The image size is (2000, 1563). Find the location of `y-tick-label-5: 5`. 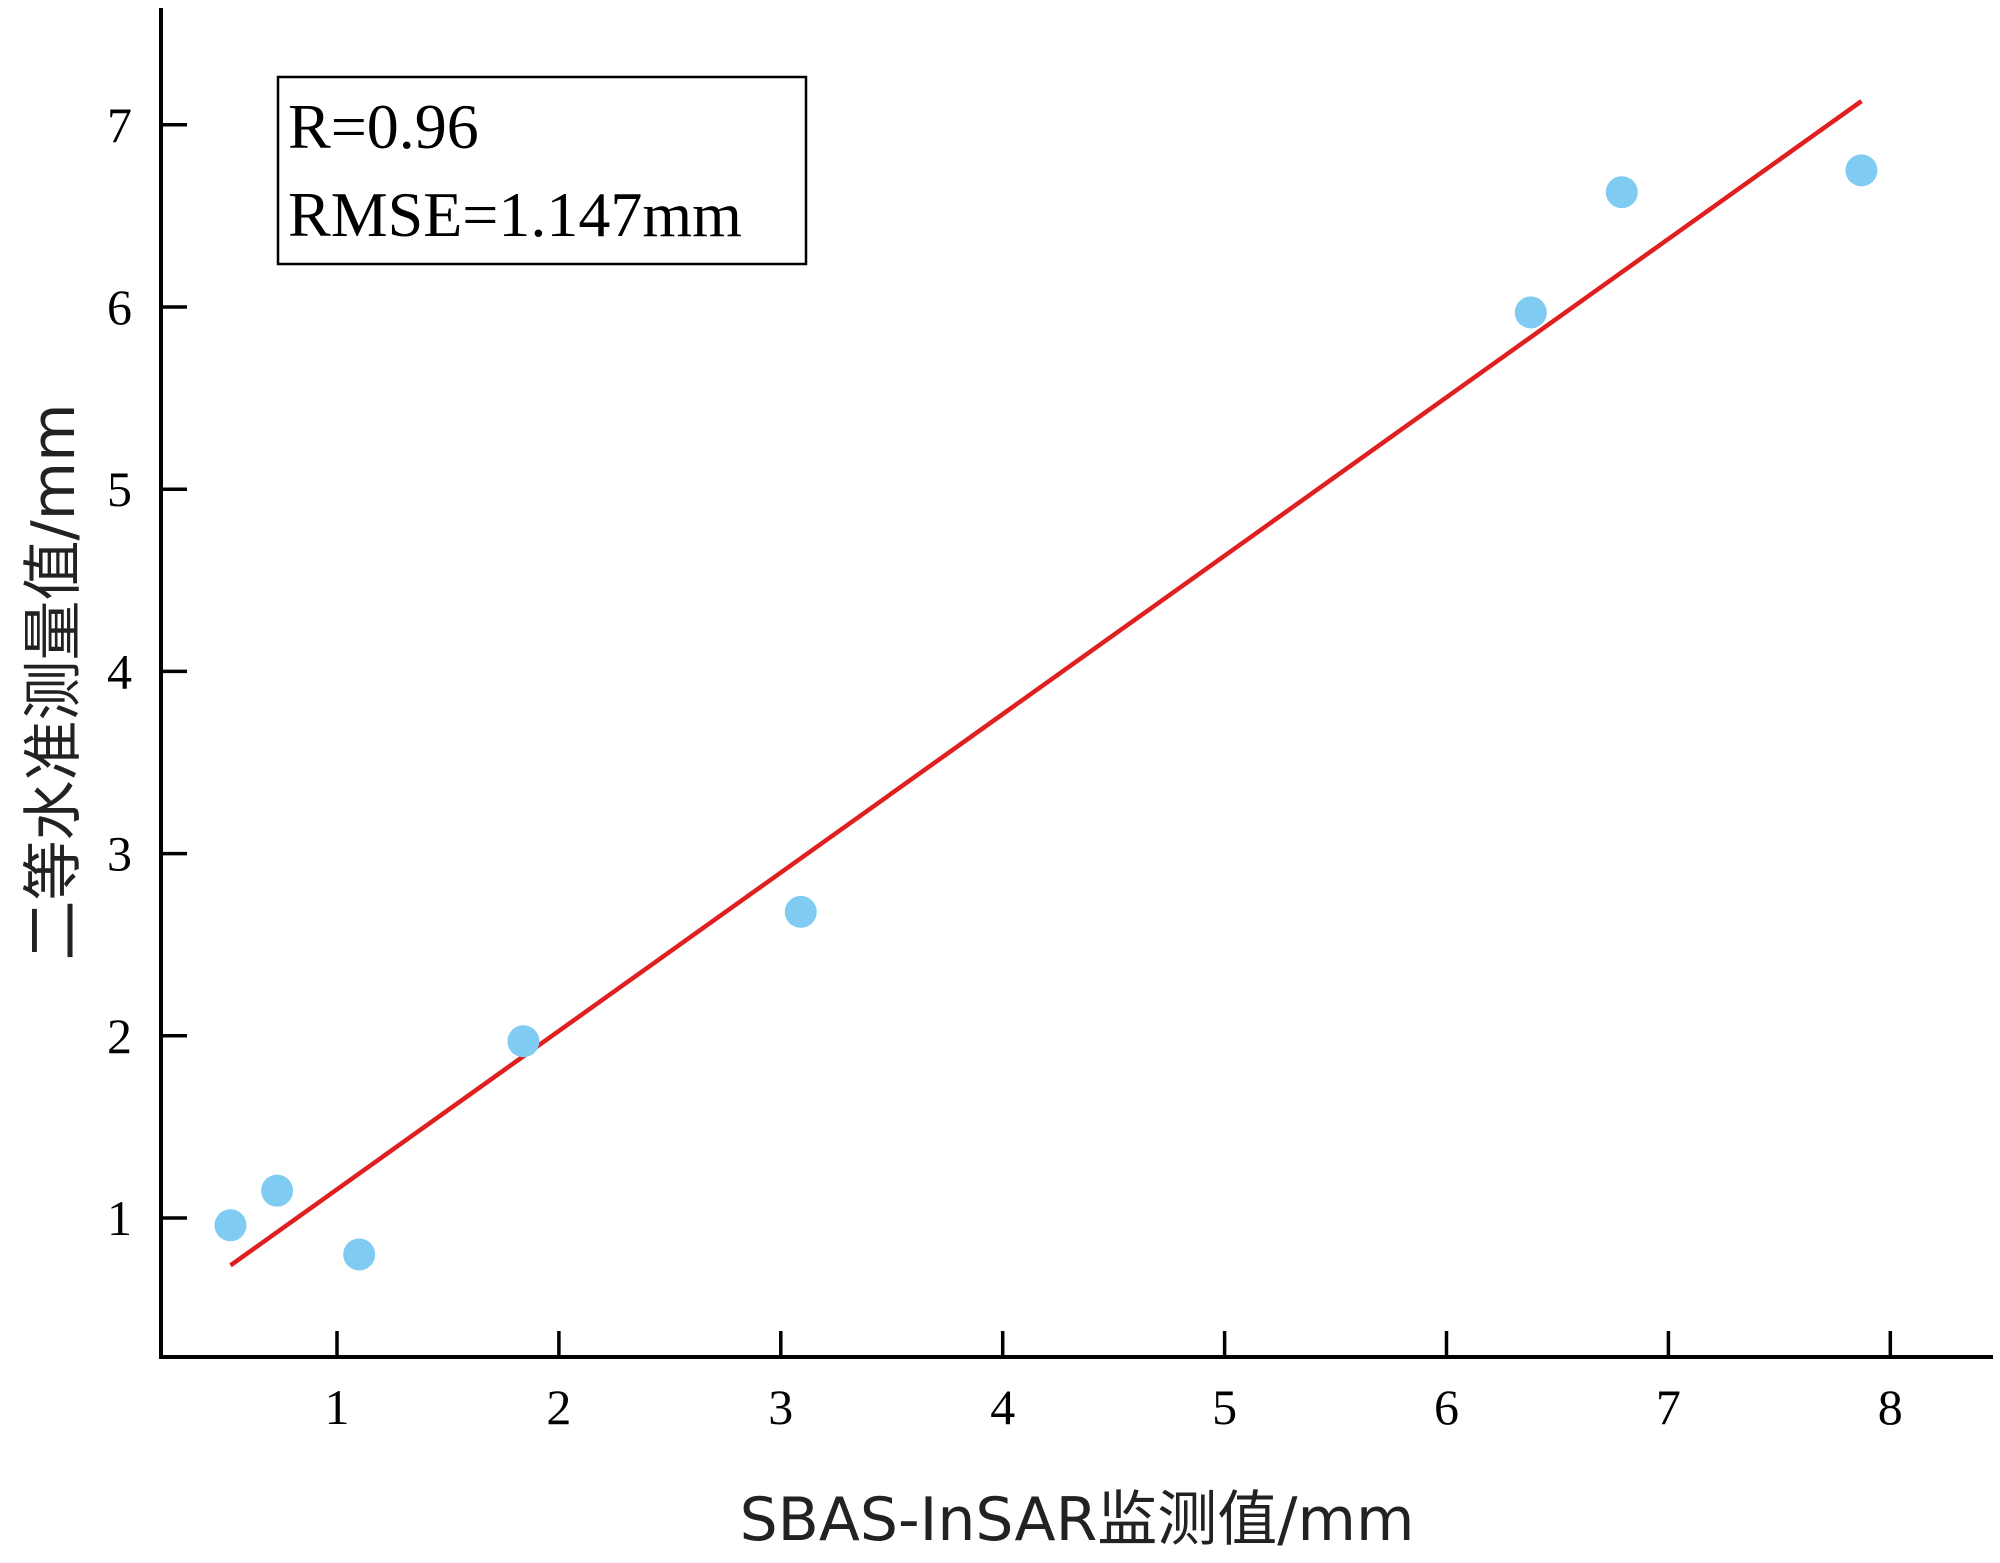

y-tick-label-5: 5 is located at coordinates (119, 489).